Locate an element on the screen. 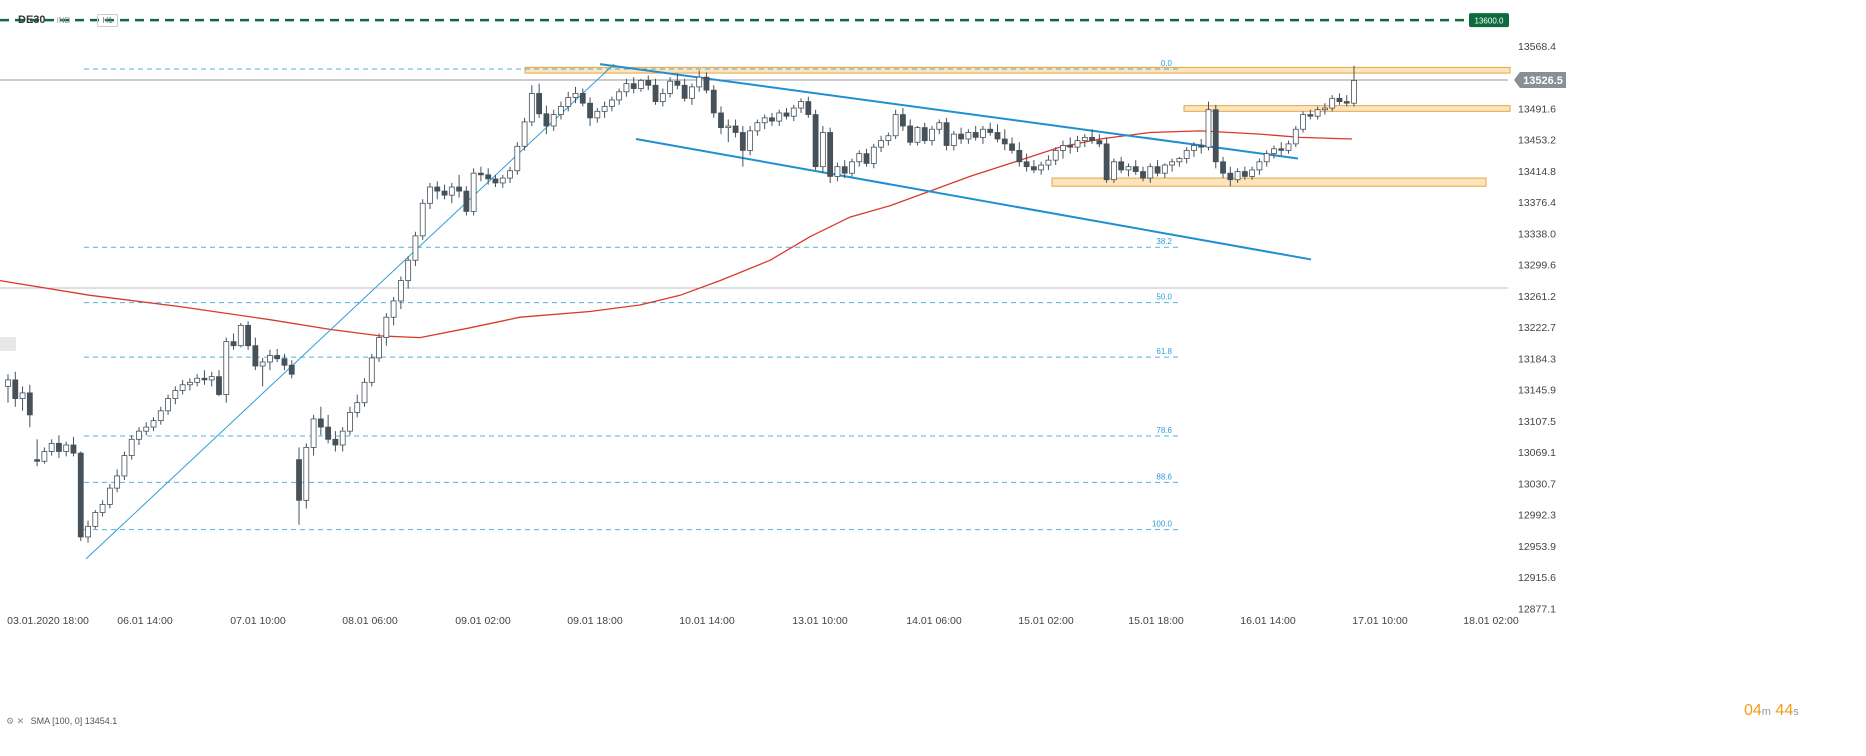 The image size is (1866, 756). x-axis-tick-label: 14.01 06:00 is located at coordinates (934, 621).